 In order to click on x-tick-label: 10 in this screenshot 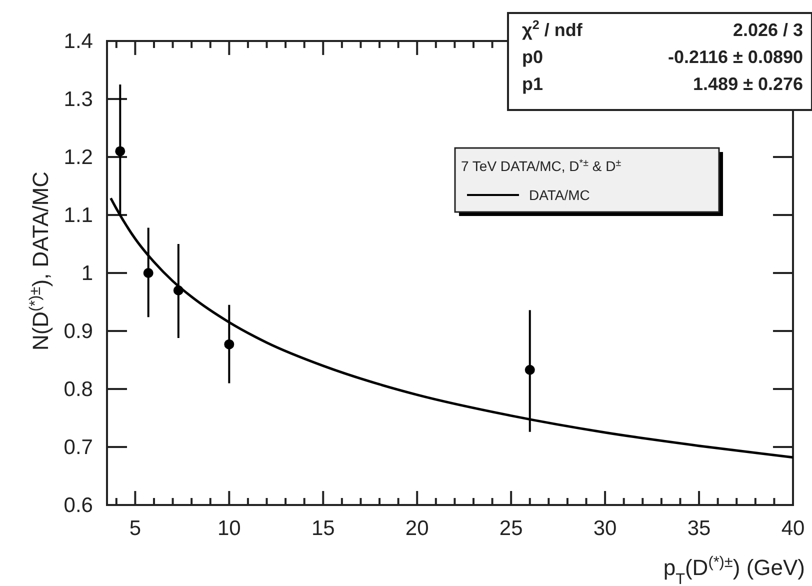, I will do `click(229, 528)`.